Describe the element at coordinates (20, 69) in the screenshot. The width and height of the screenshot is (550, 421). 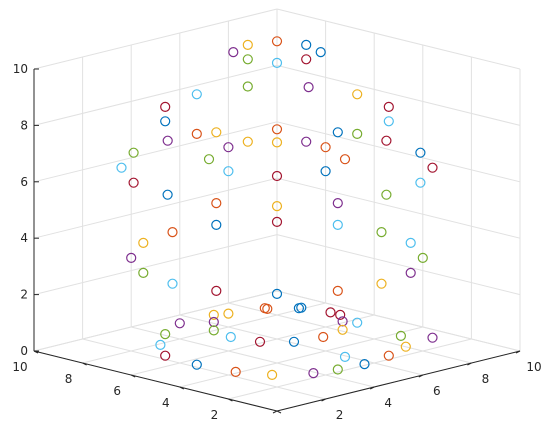
I see `z-tick-label: 10` at that location.